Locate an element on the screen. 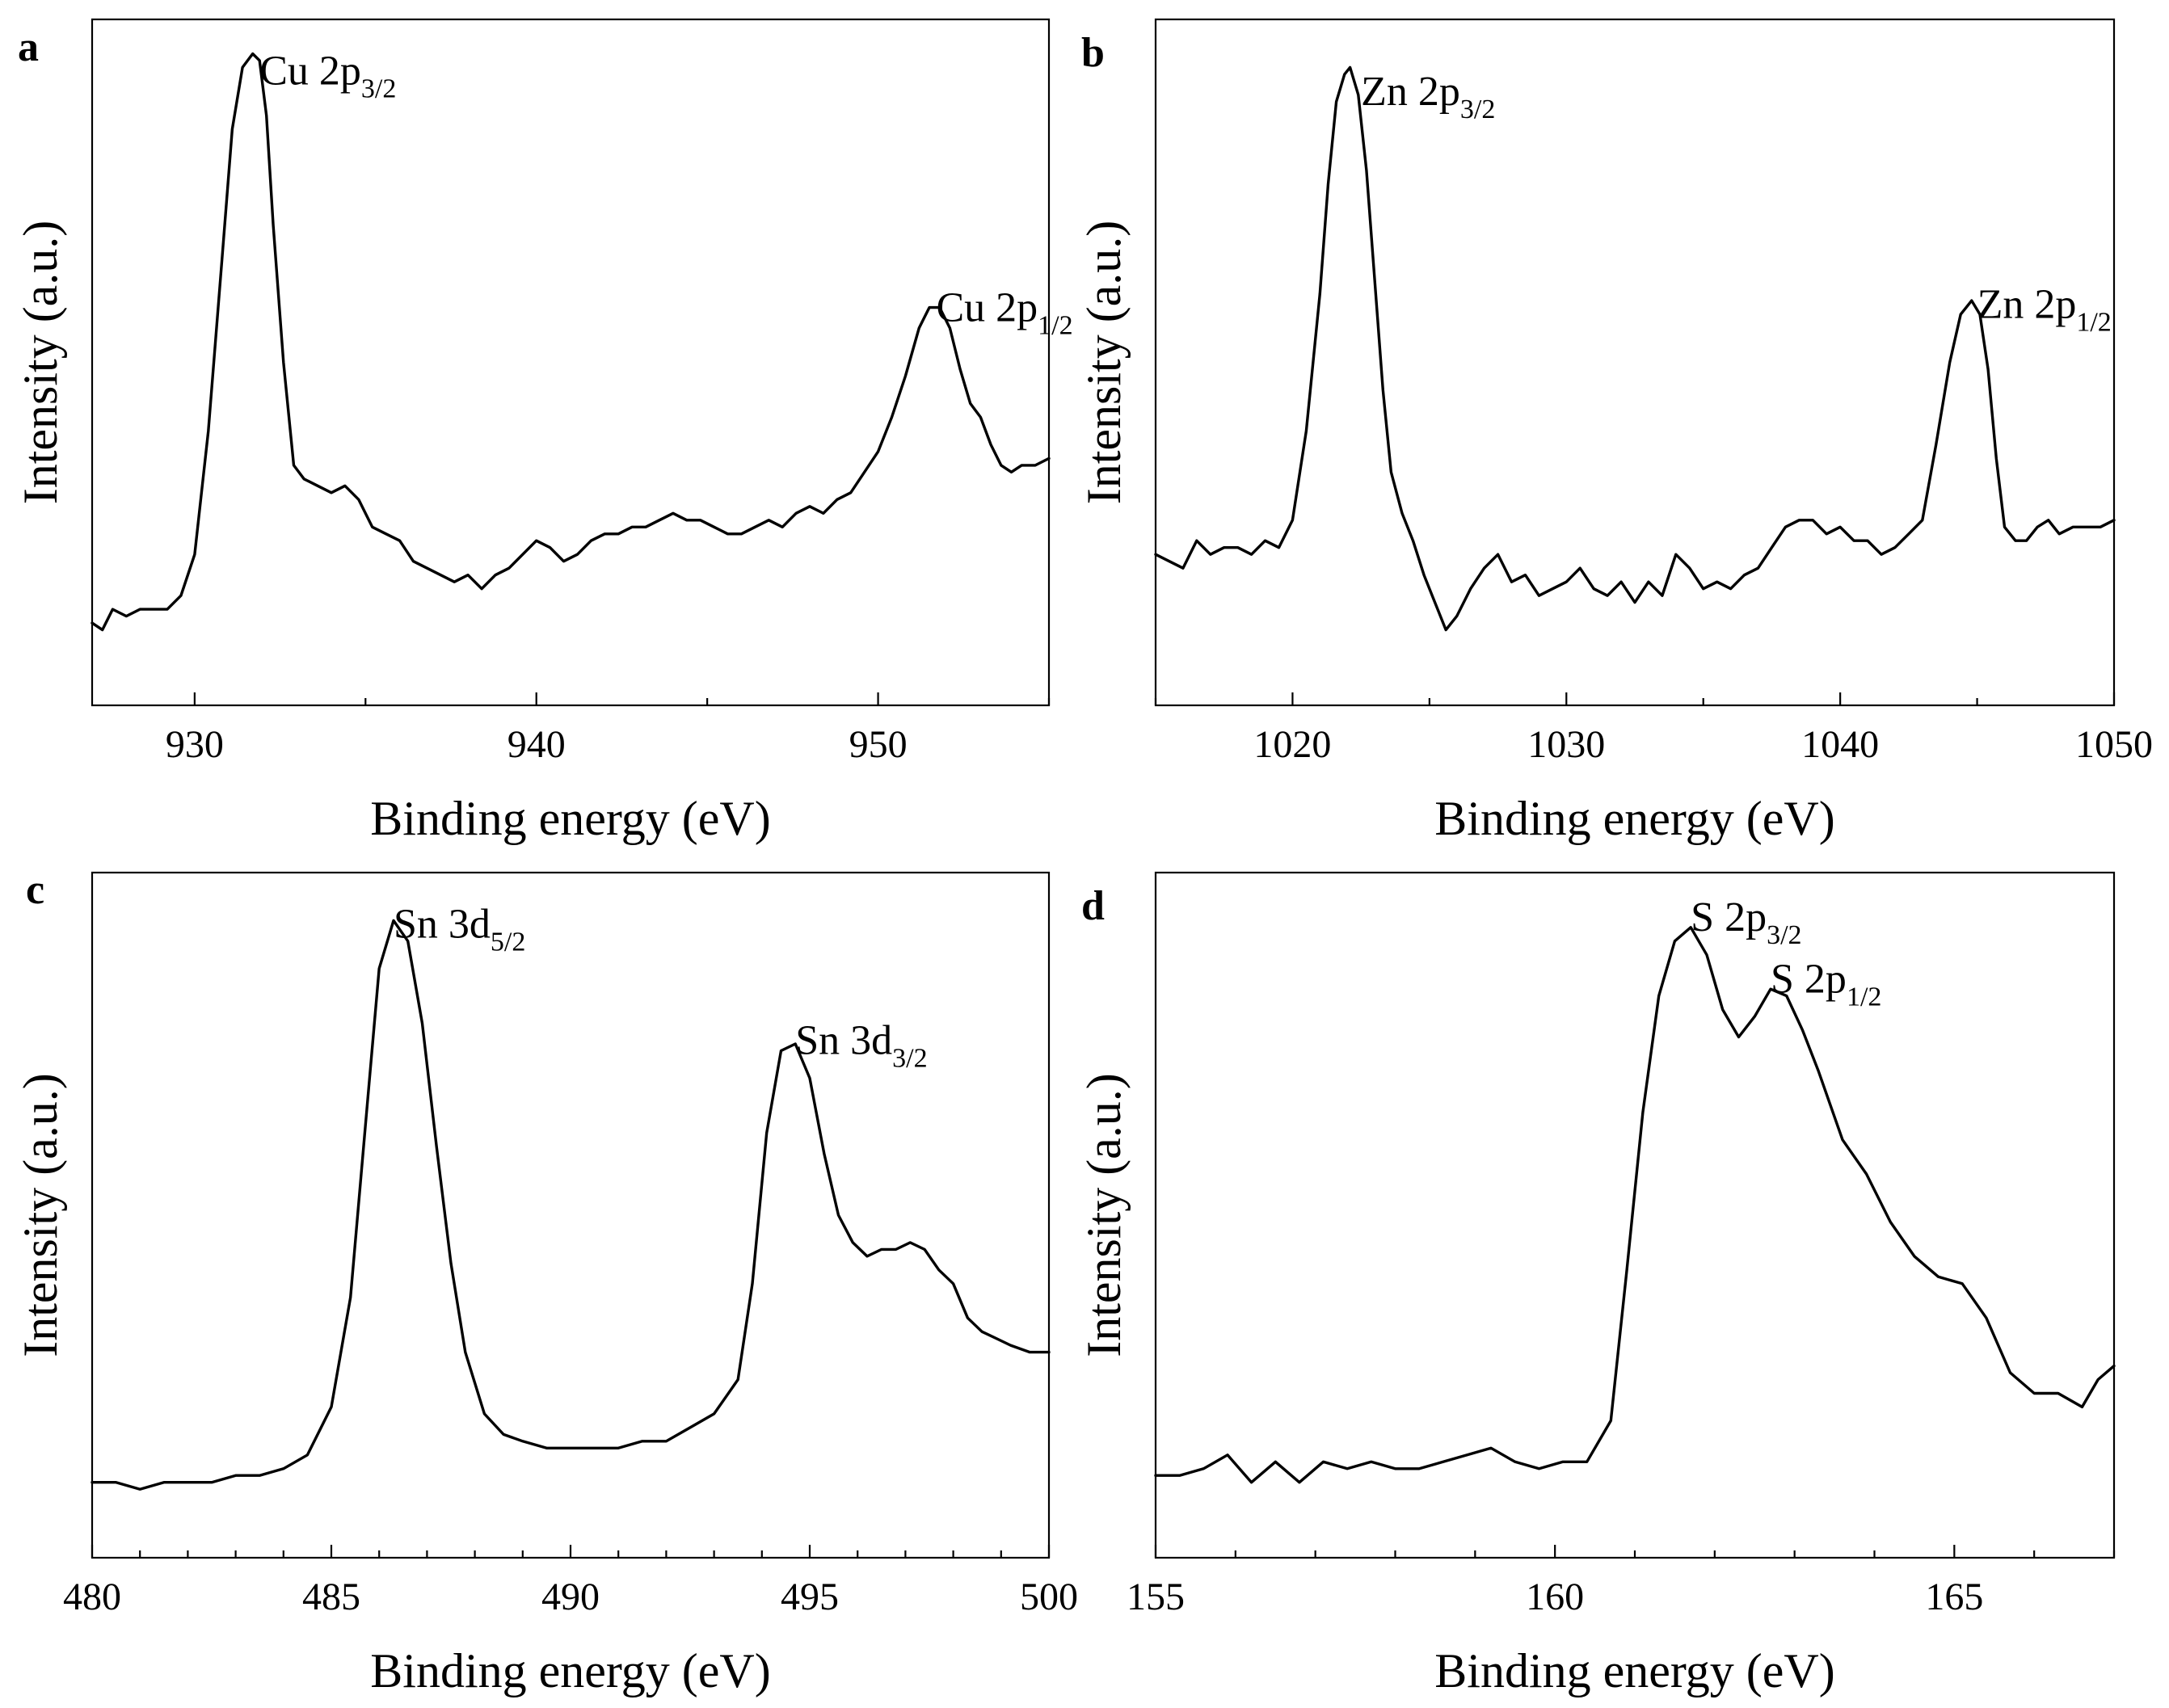 The image size is (2169, 1708). spectrum-line-s-2p is located at coordinates (1635, 1205).